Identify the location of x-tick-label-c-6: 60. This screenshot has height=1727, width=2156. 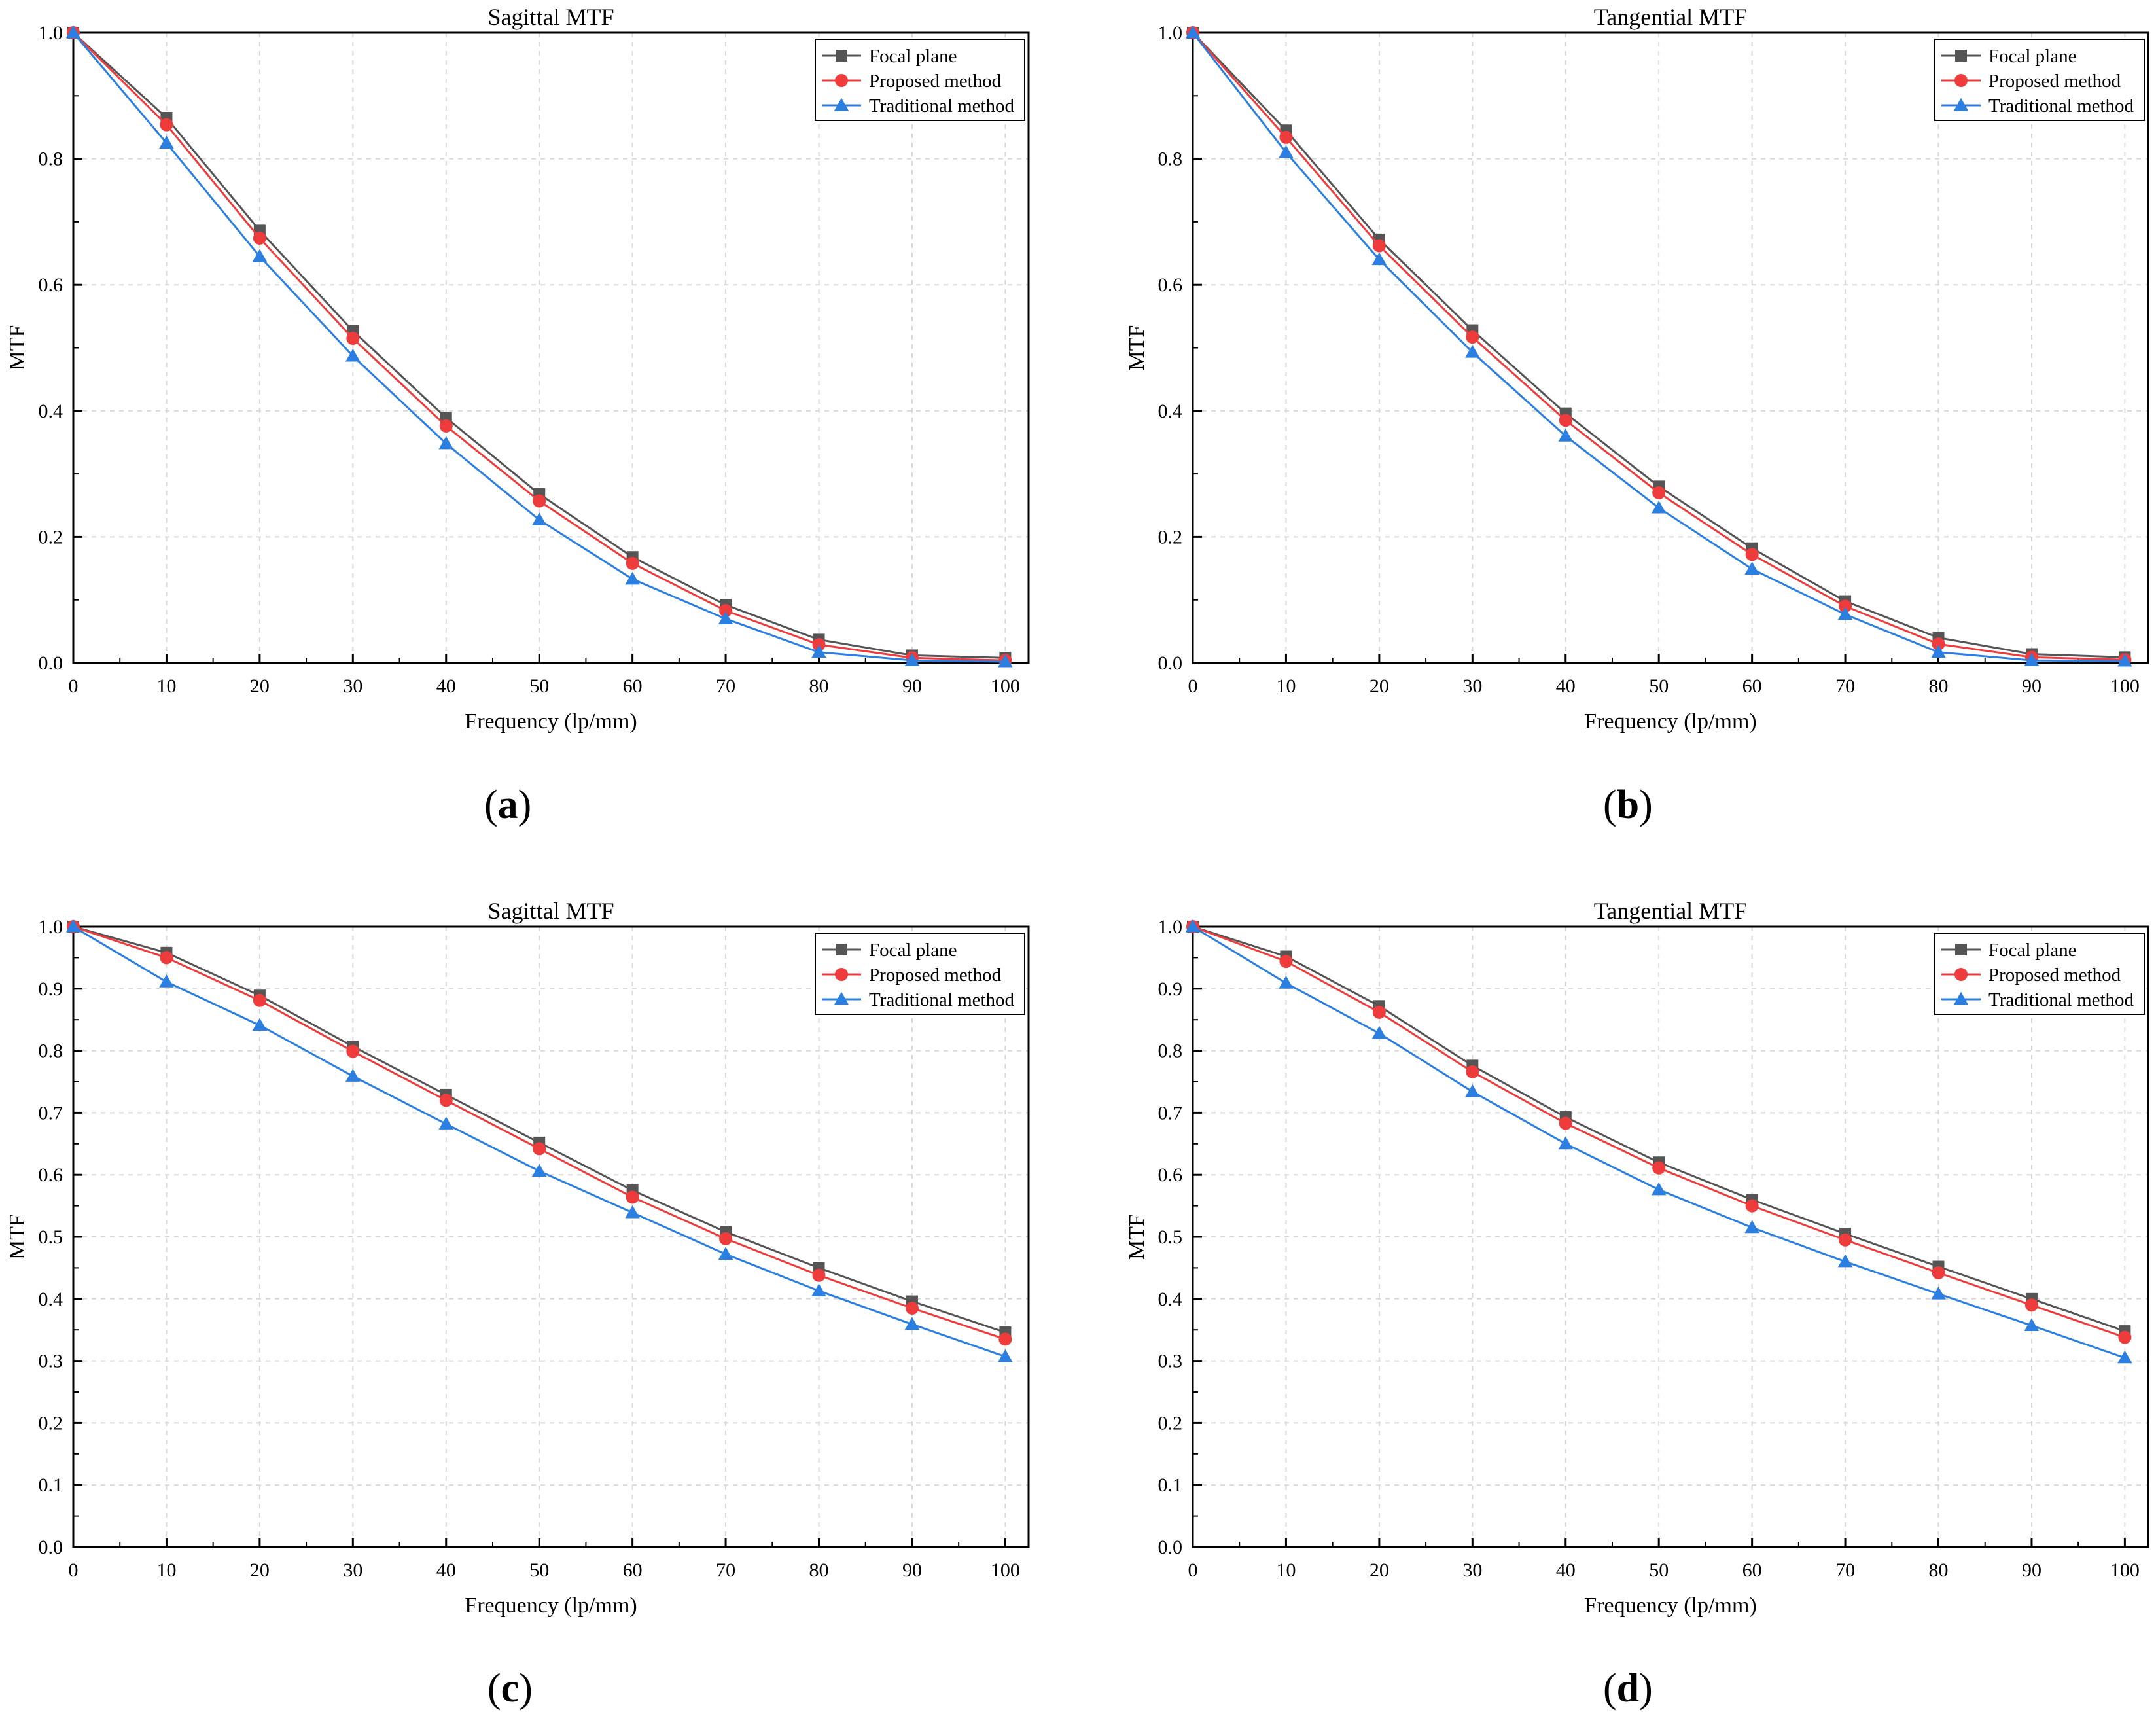
(633, 1570).